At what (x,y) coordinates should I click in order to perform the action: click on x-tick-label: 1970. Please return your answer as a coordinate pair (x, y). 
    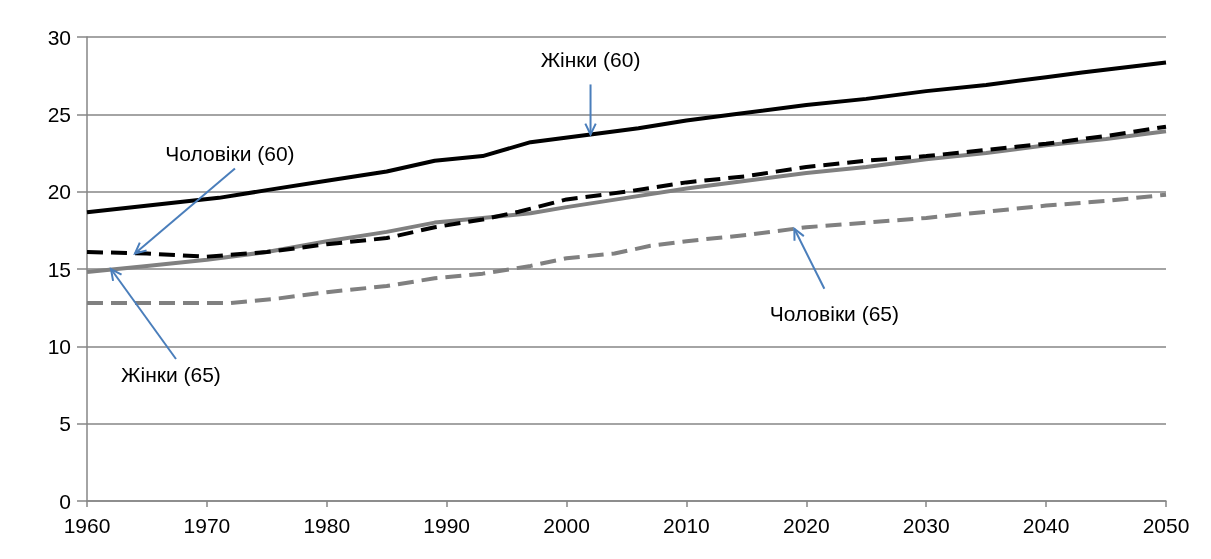
    Looking at the image, I should click on (207, 525).